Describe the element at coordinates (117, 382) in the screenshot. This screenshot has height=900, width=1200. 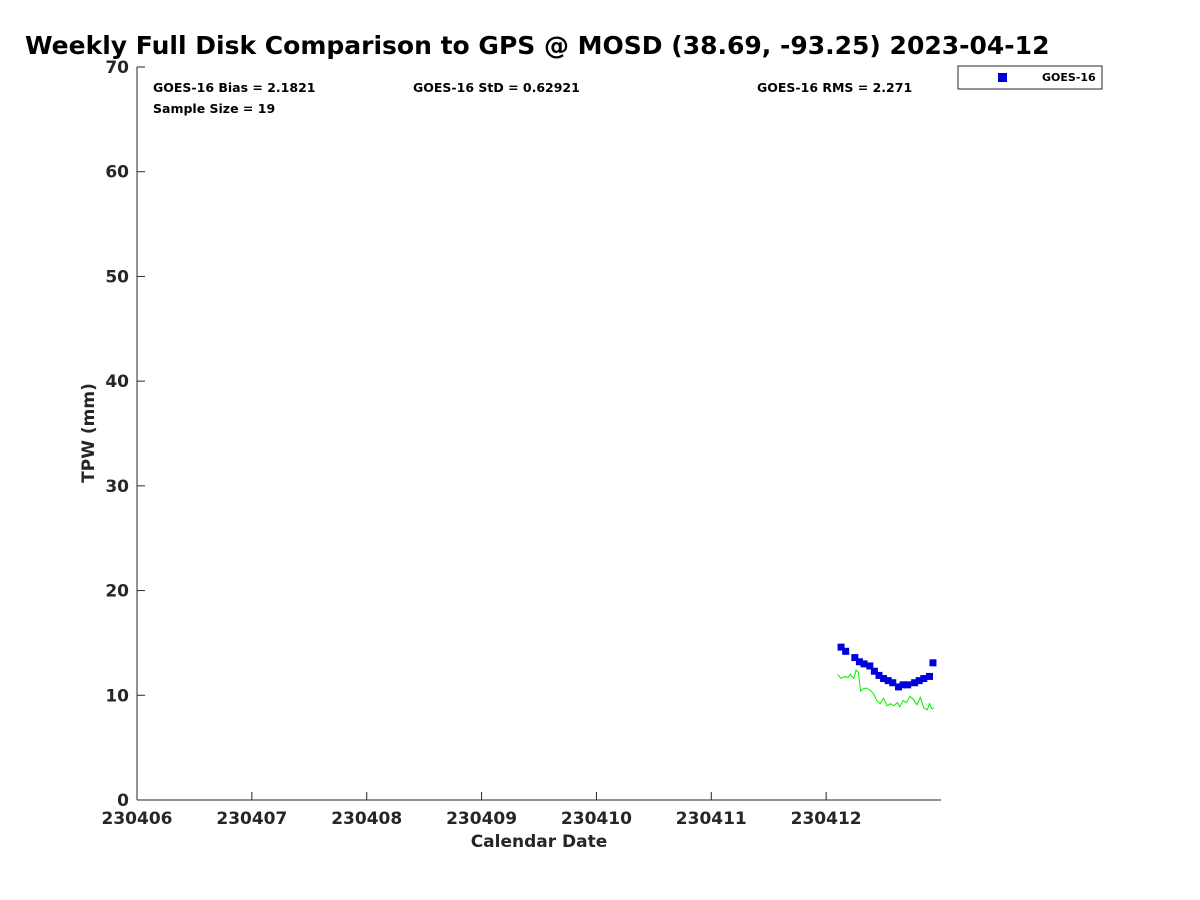
I see `y-tick-label: 40` at that location.